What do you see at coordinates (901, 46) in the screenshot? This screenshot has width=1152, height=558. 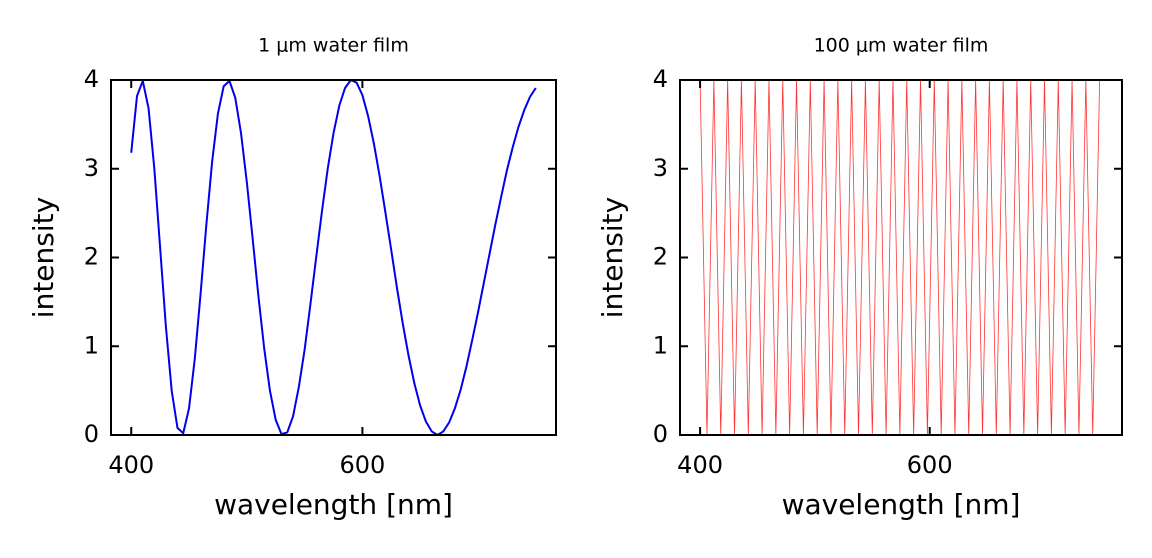 I see `subplot-title: 100 μm water film` at bounding box center [901, 46].